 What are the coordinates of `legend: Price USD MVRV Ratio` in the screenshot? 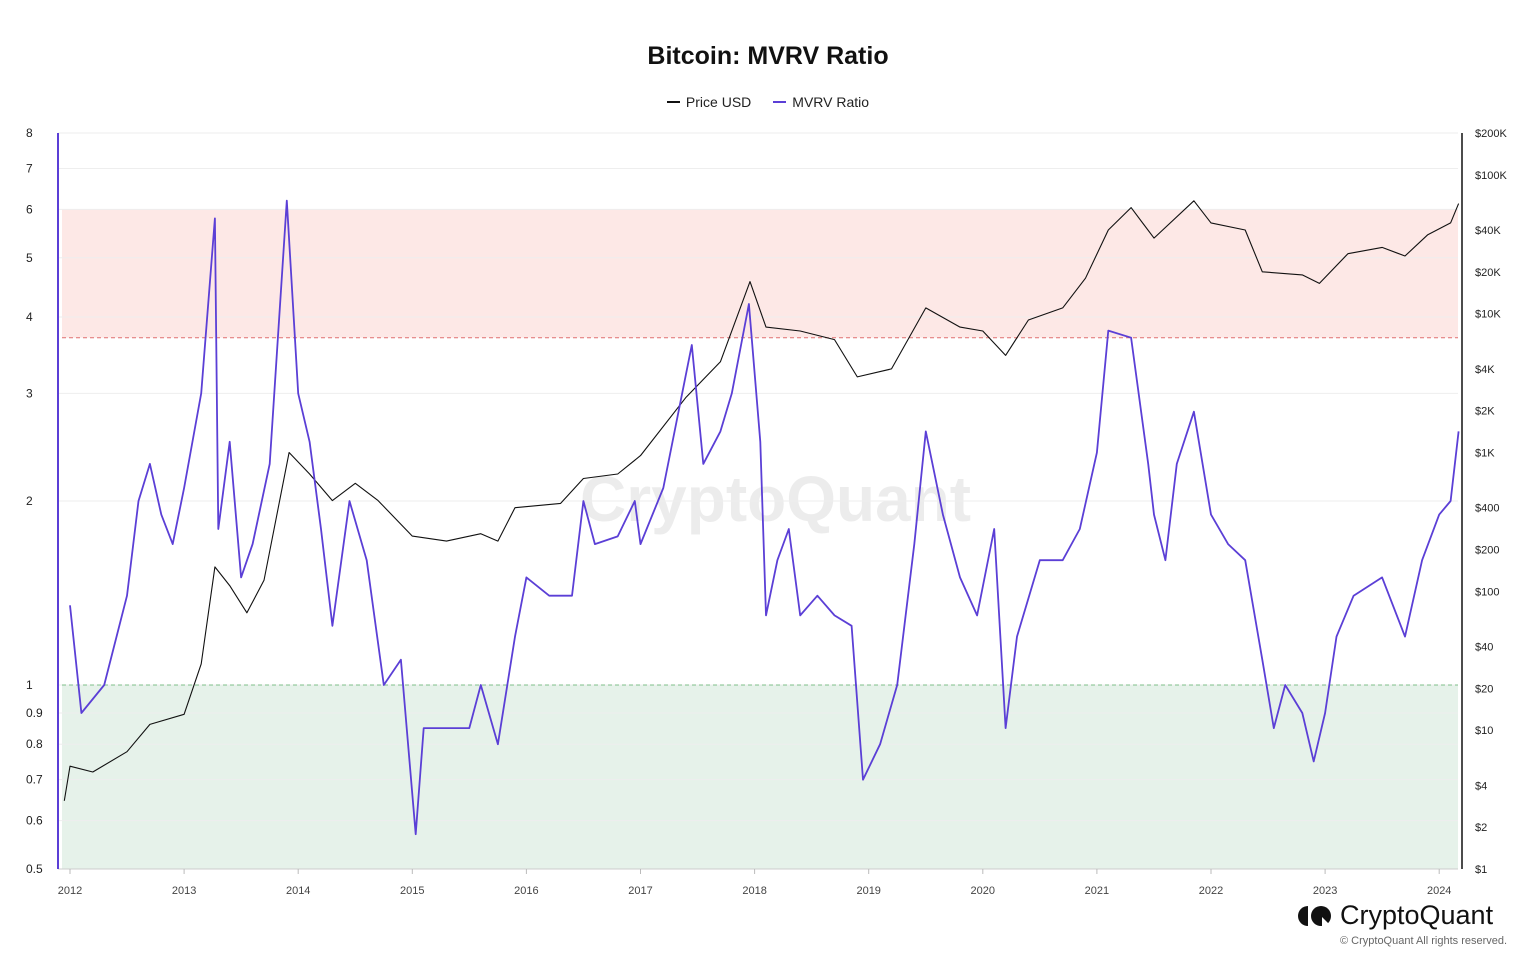 It's located at (768, 102).